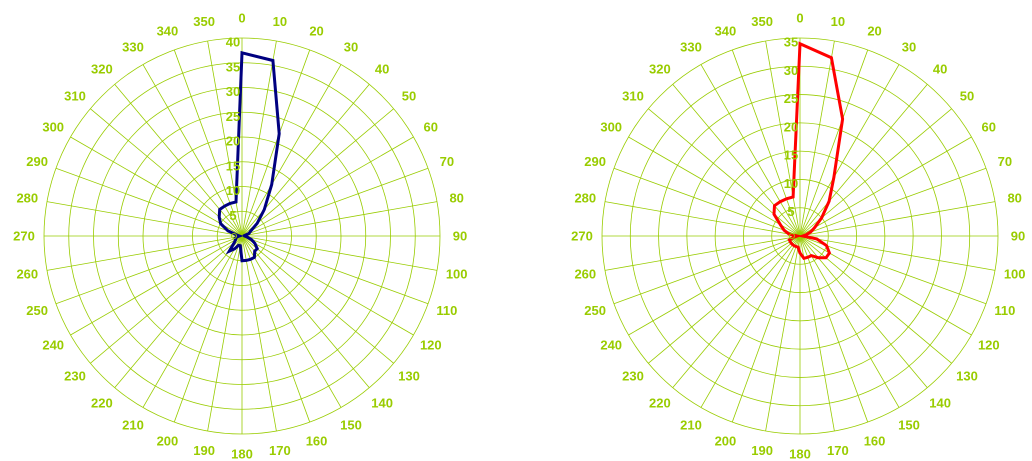 The width and height of the screenshot is (1032, 461). I want to click on angle-tick-label: 70, so click(1005, 161).